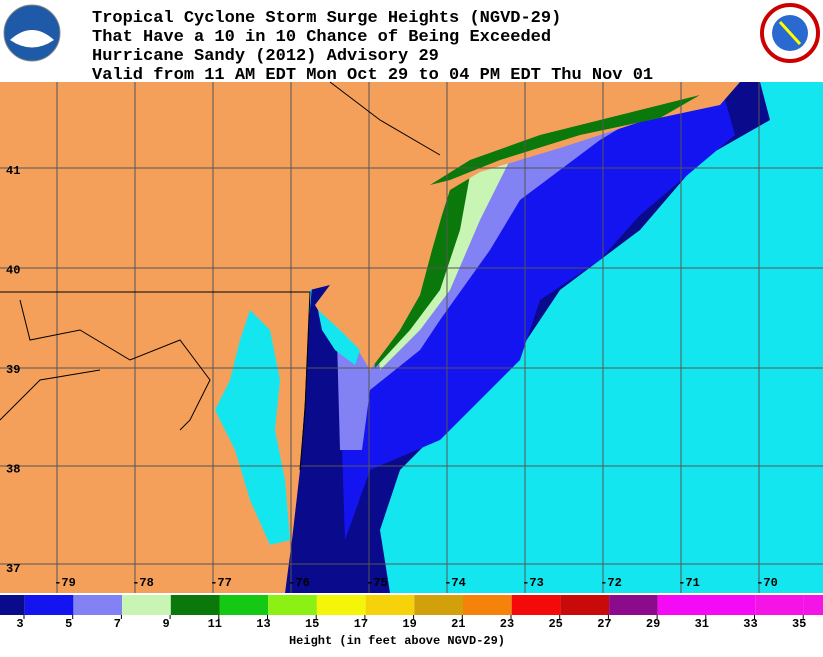 This screenshot has width=823, height=657. What do you see at coordinates (361, 624) in the screenshot?
I see `legend-label: 17` at bounding box center [361, 624].